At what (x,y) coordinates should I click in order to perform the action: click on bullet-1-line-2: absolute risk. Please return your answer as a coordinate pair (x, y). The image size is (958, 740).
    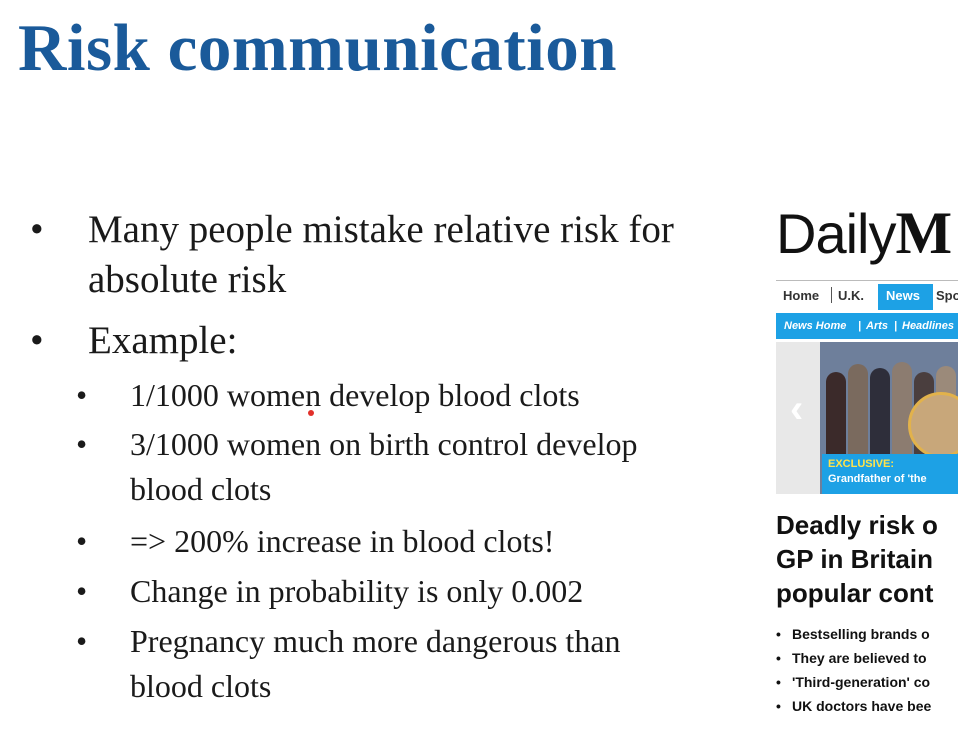
    Looking at the image, I should click on (187, 279).